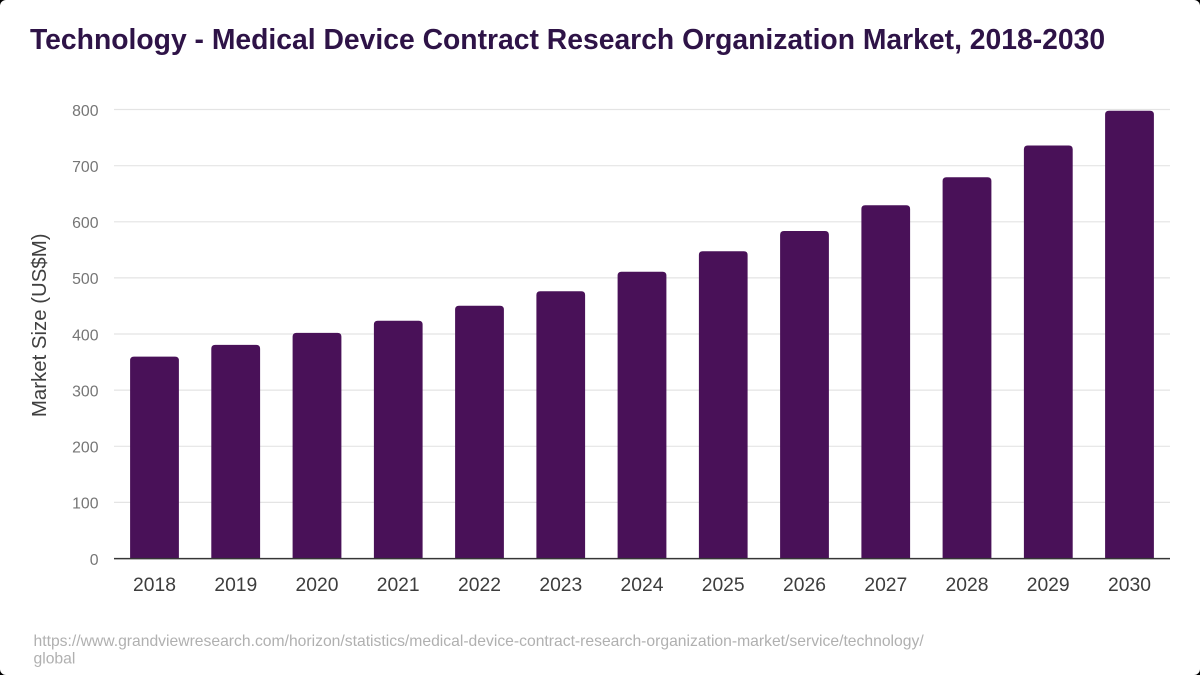 This screenshot has width=1200, height=675. I want to click on svg-text: 2018, so click(154, 585).